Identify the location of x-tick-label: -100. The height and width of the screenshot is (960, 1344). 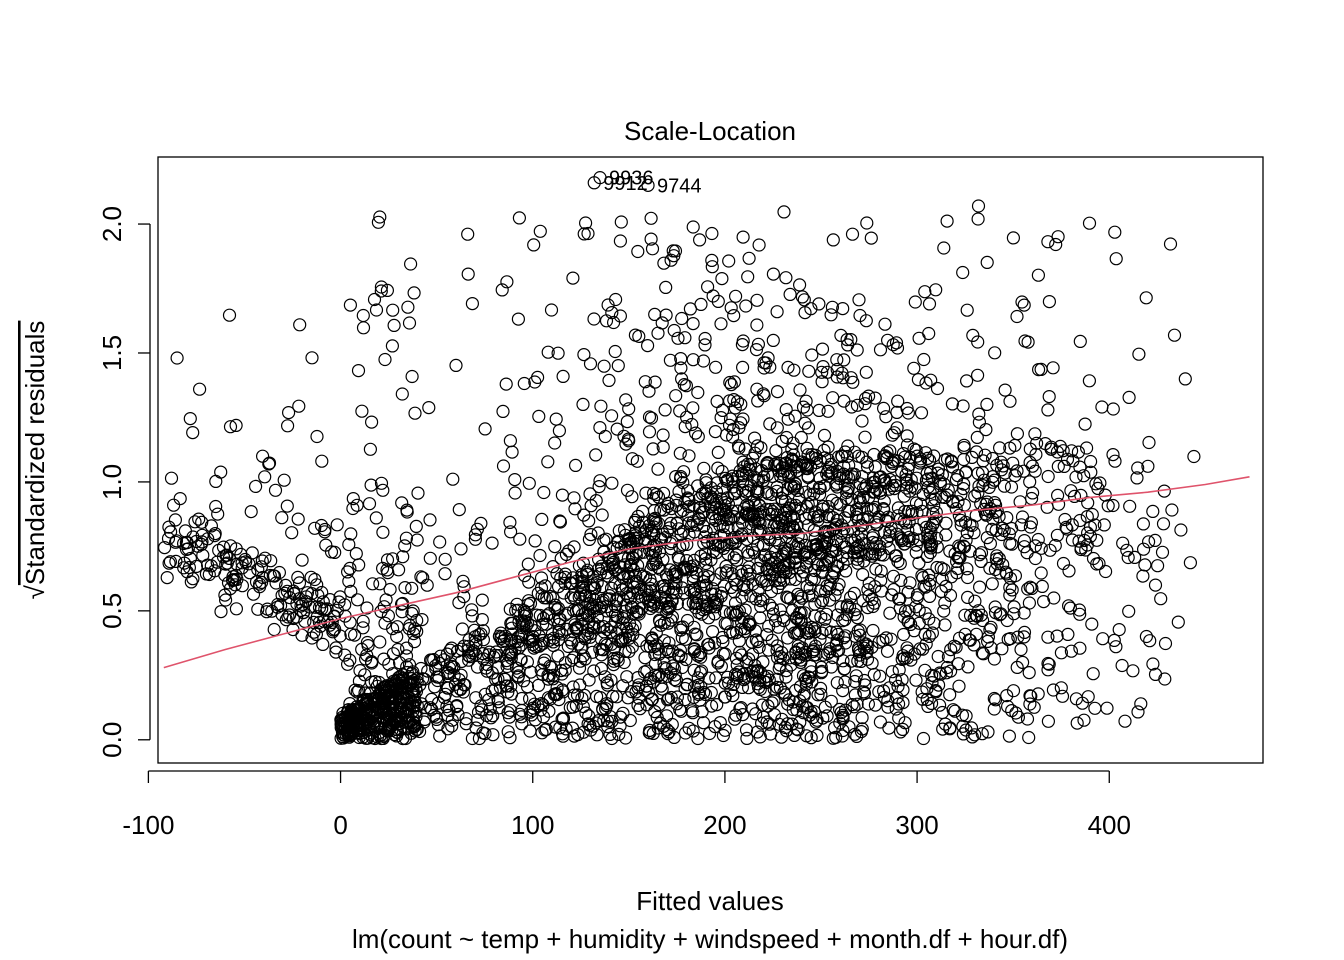
(148, 825).